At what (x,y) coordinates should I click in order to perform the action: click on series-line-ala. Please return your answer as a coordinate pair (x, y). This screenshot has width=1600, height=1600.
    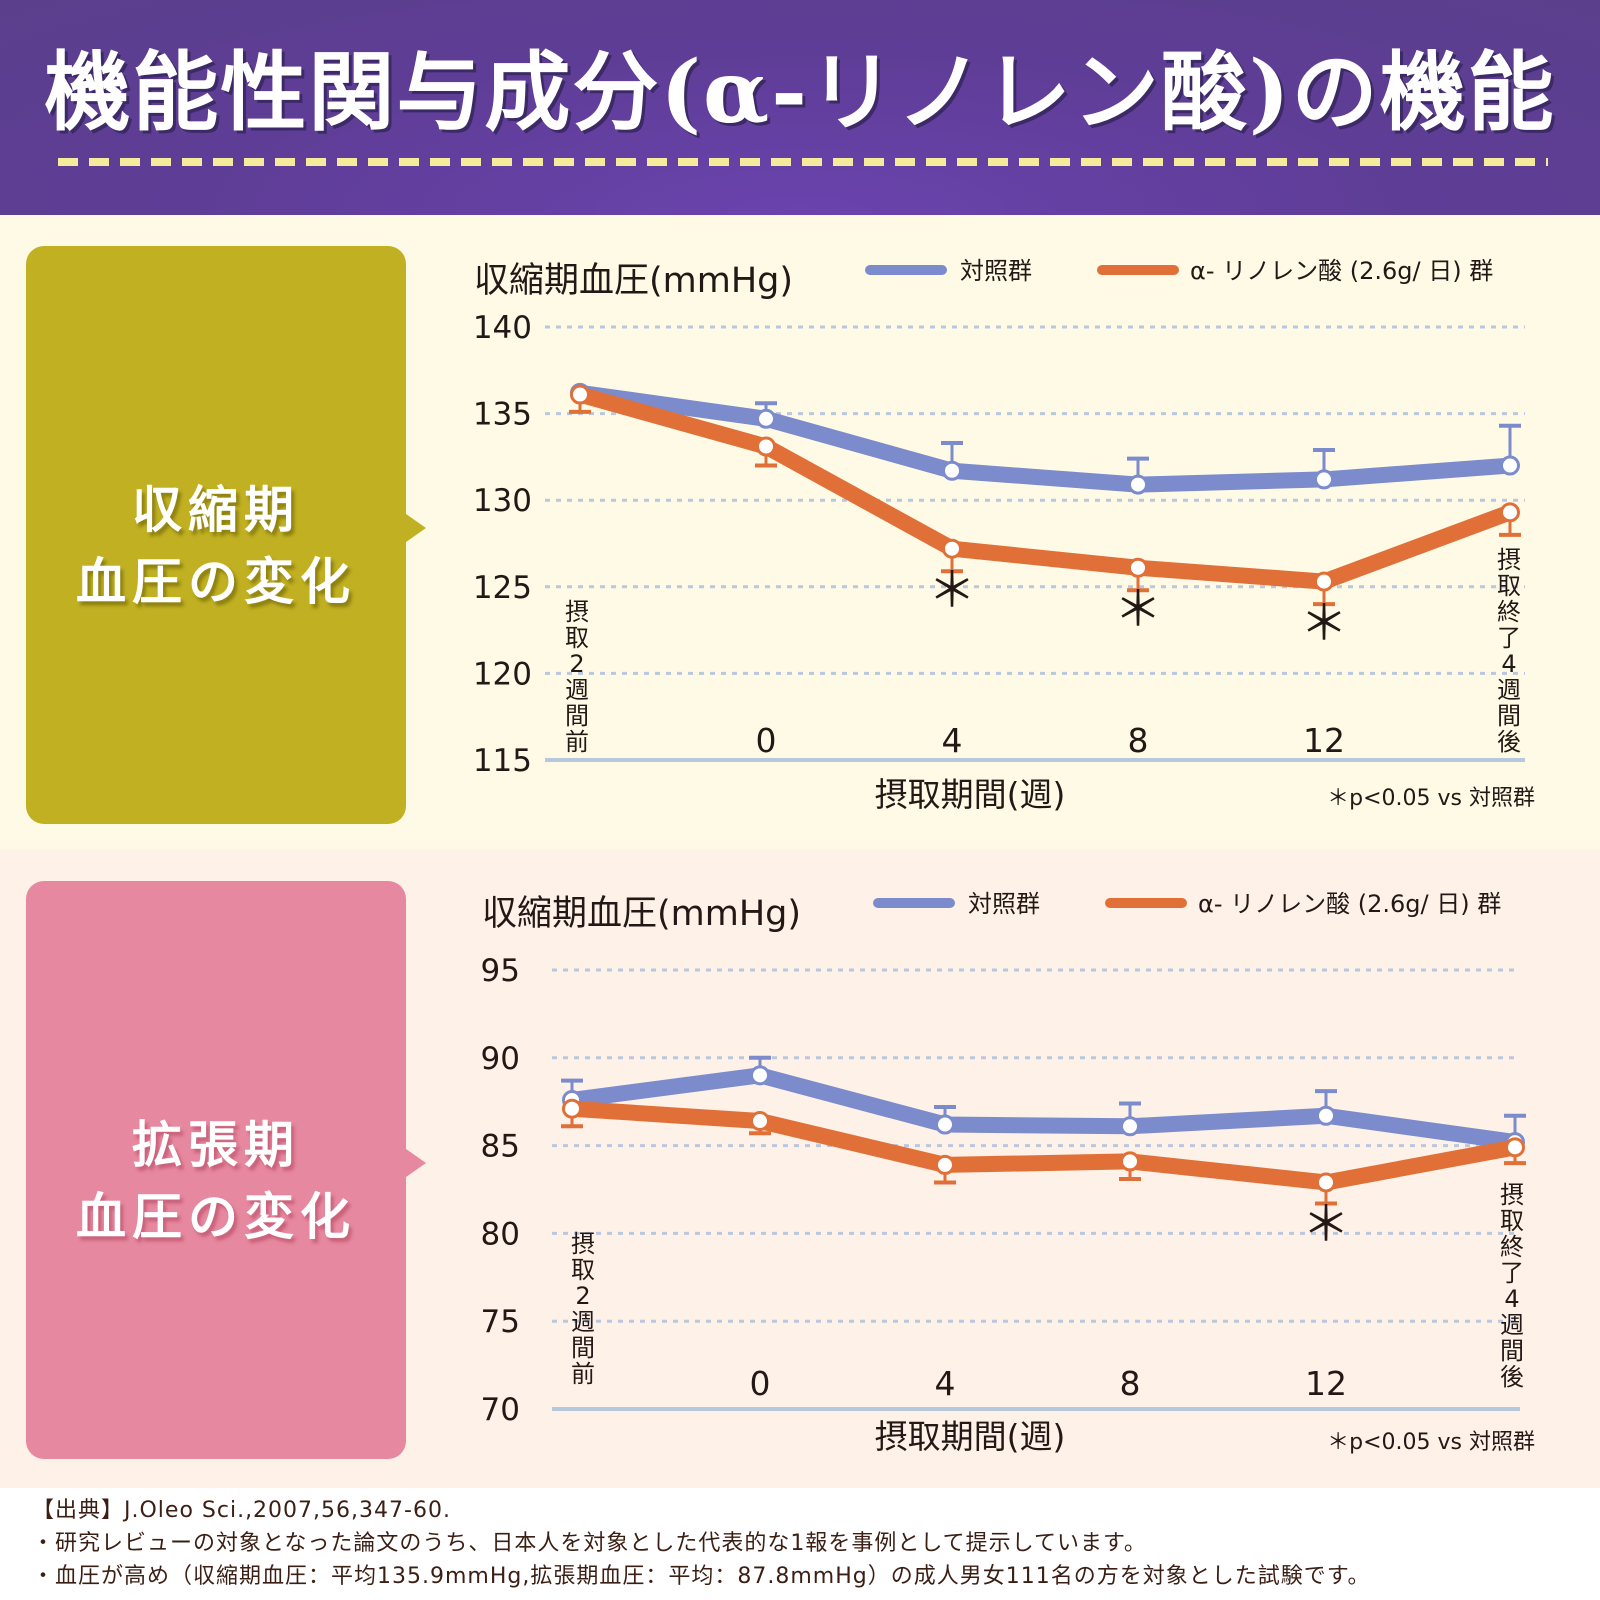
    Looking at the image, I should click on (1045, 488).